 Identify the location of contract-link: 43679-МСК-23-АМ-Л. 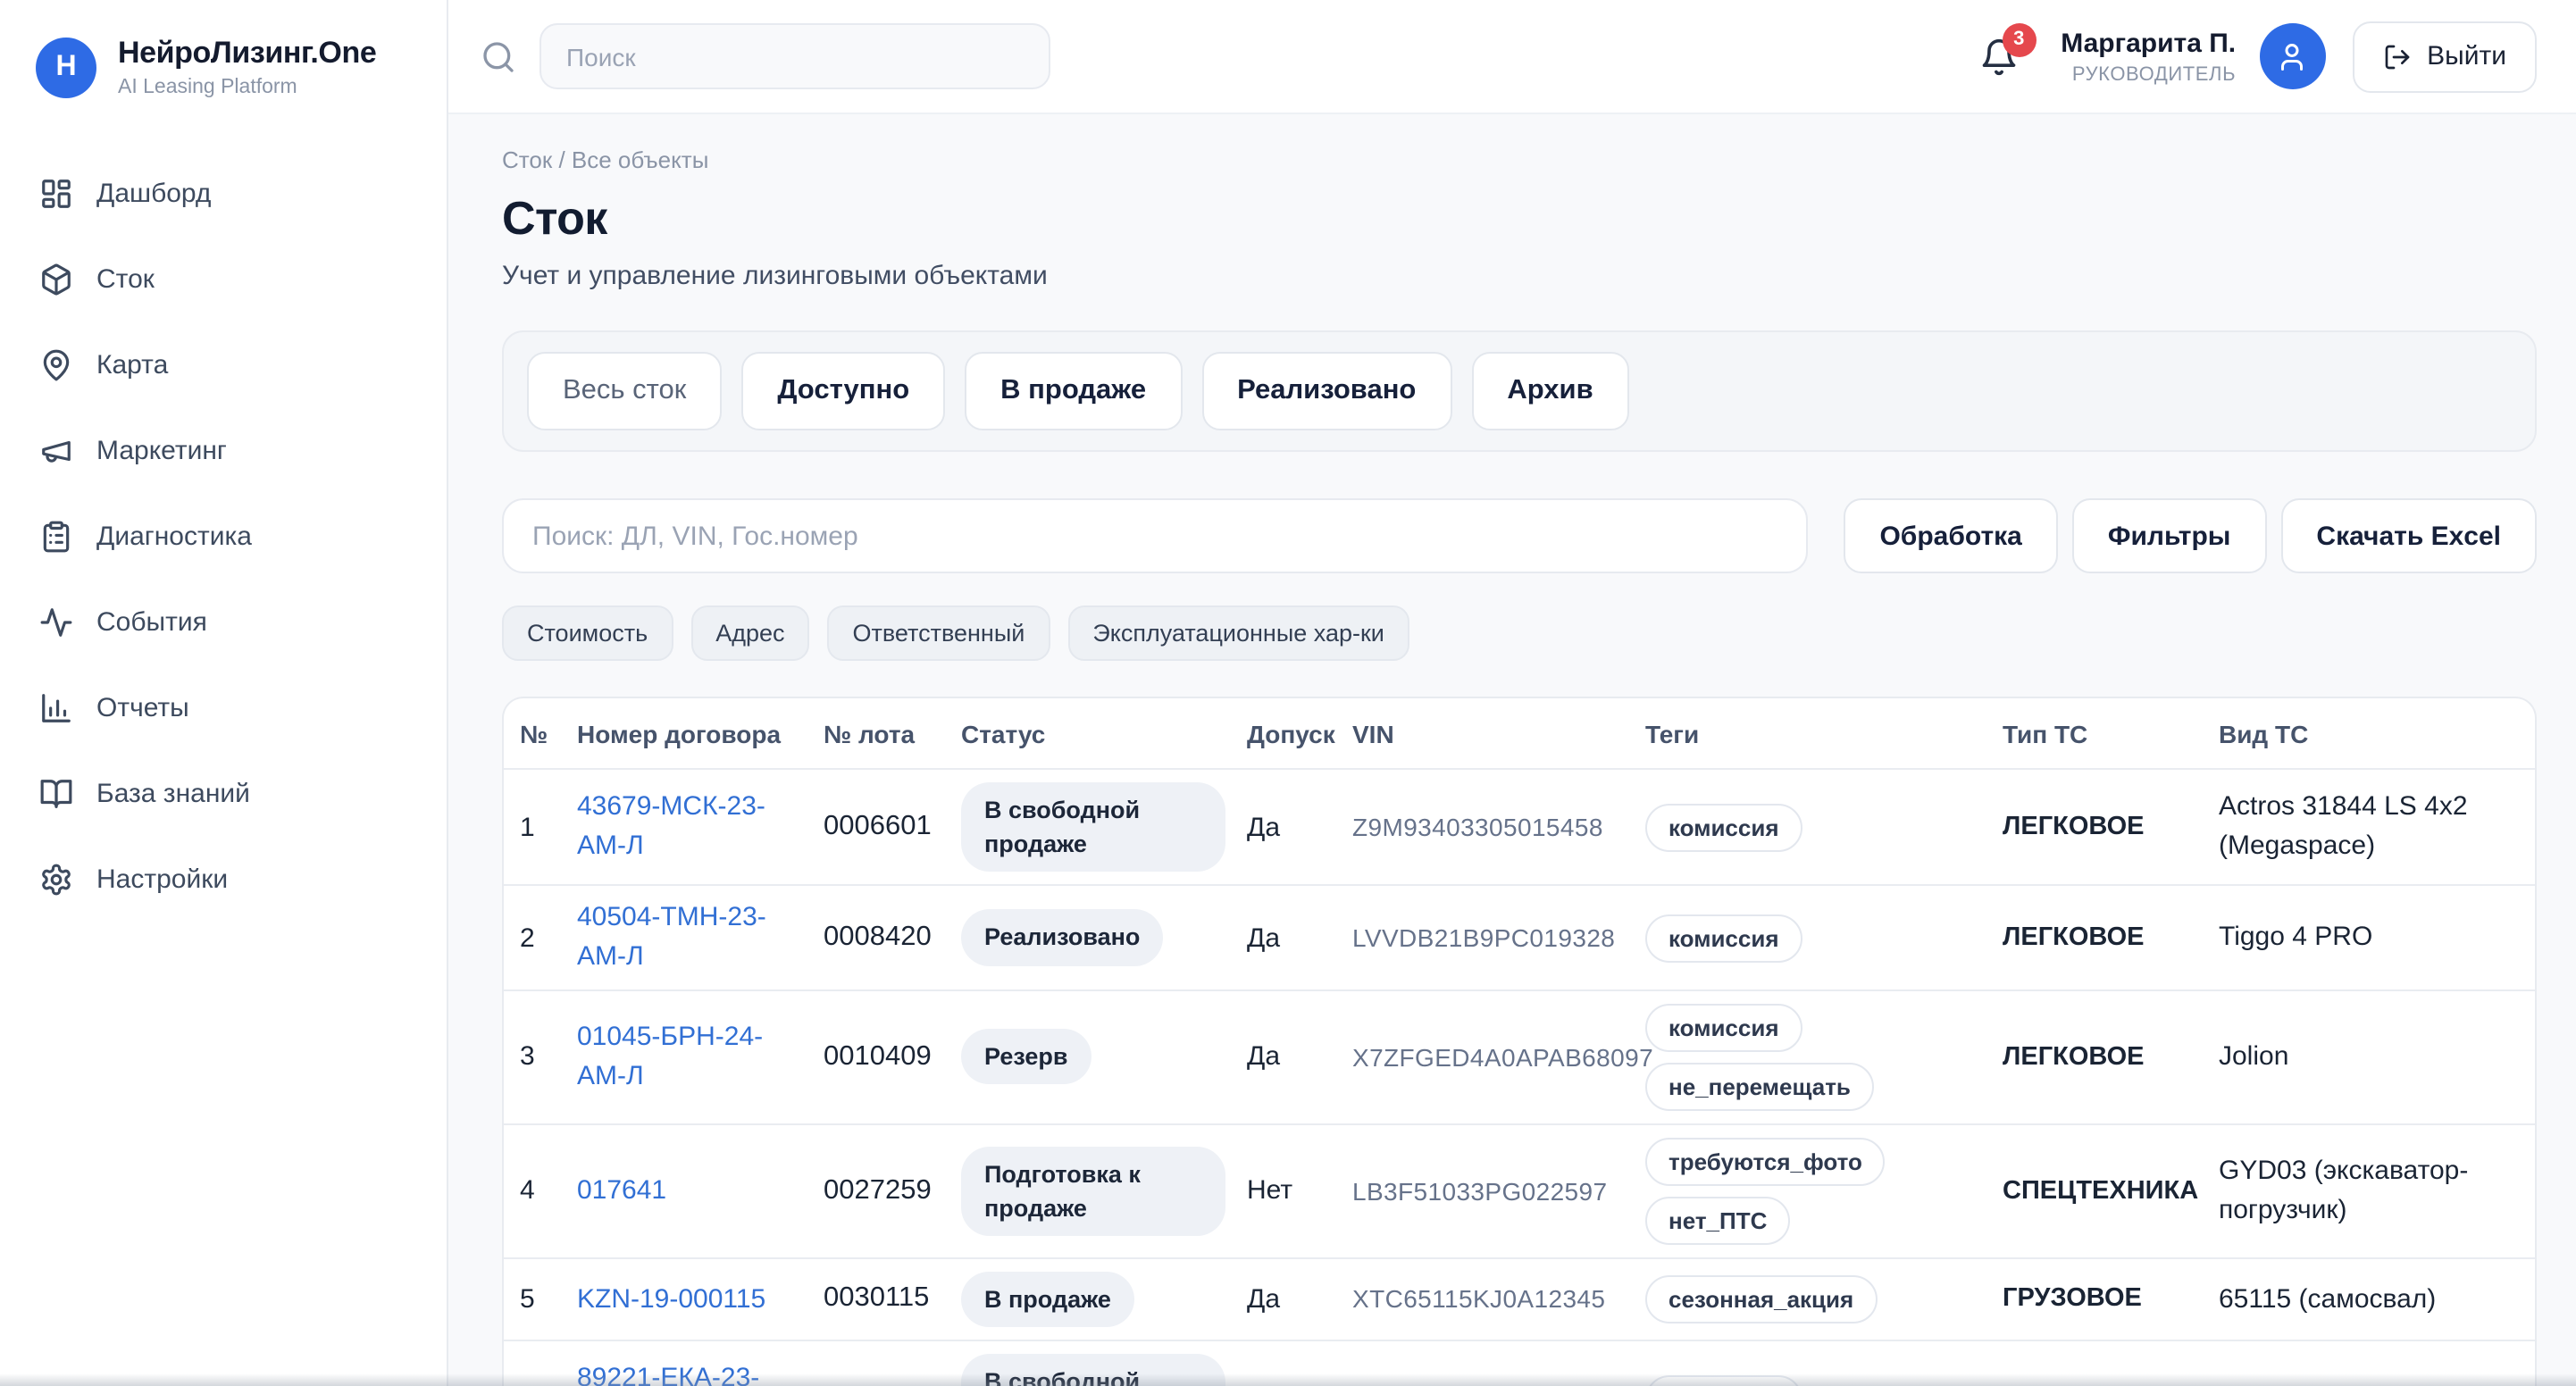
(671, 826).